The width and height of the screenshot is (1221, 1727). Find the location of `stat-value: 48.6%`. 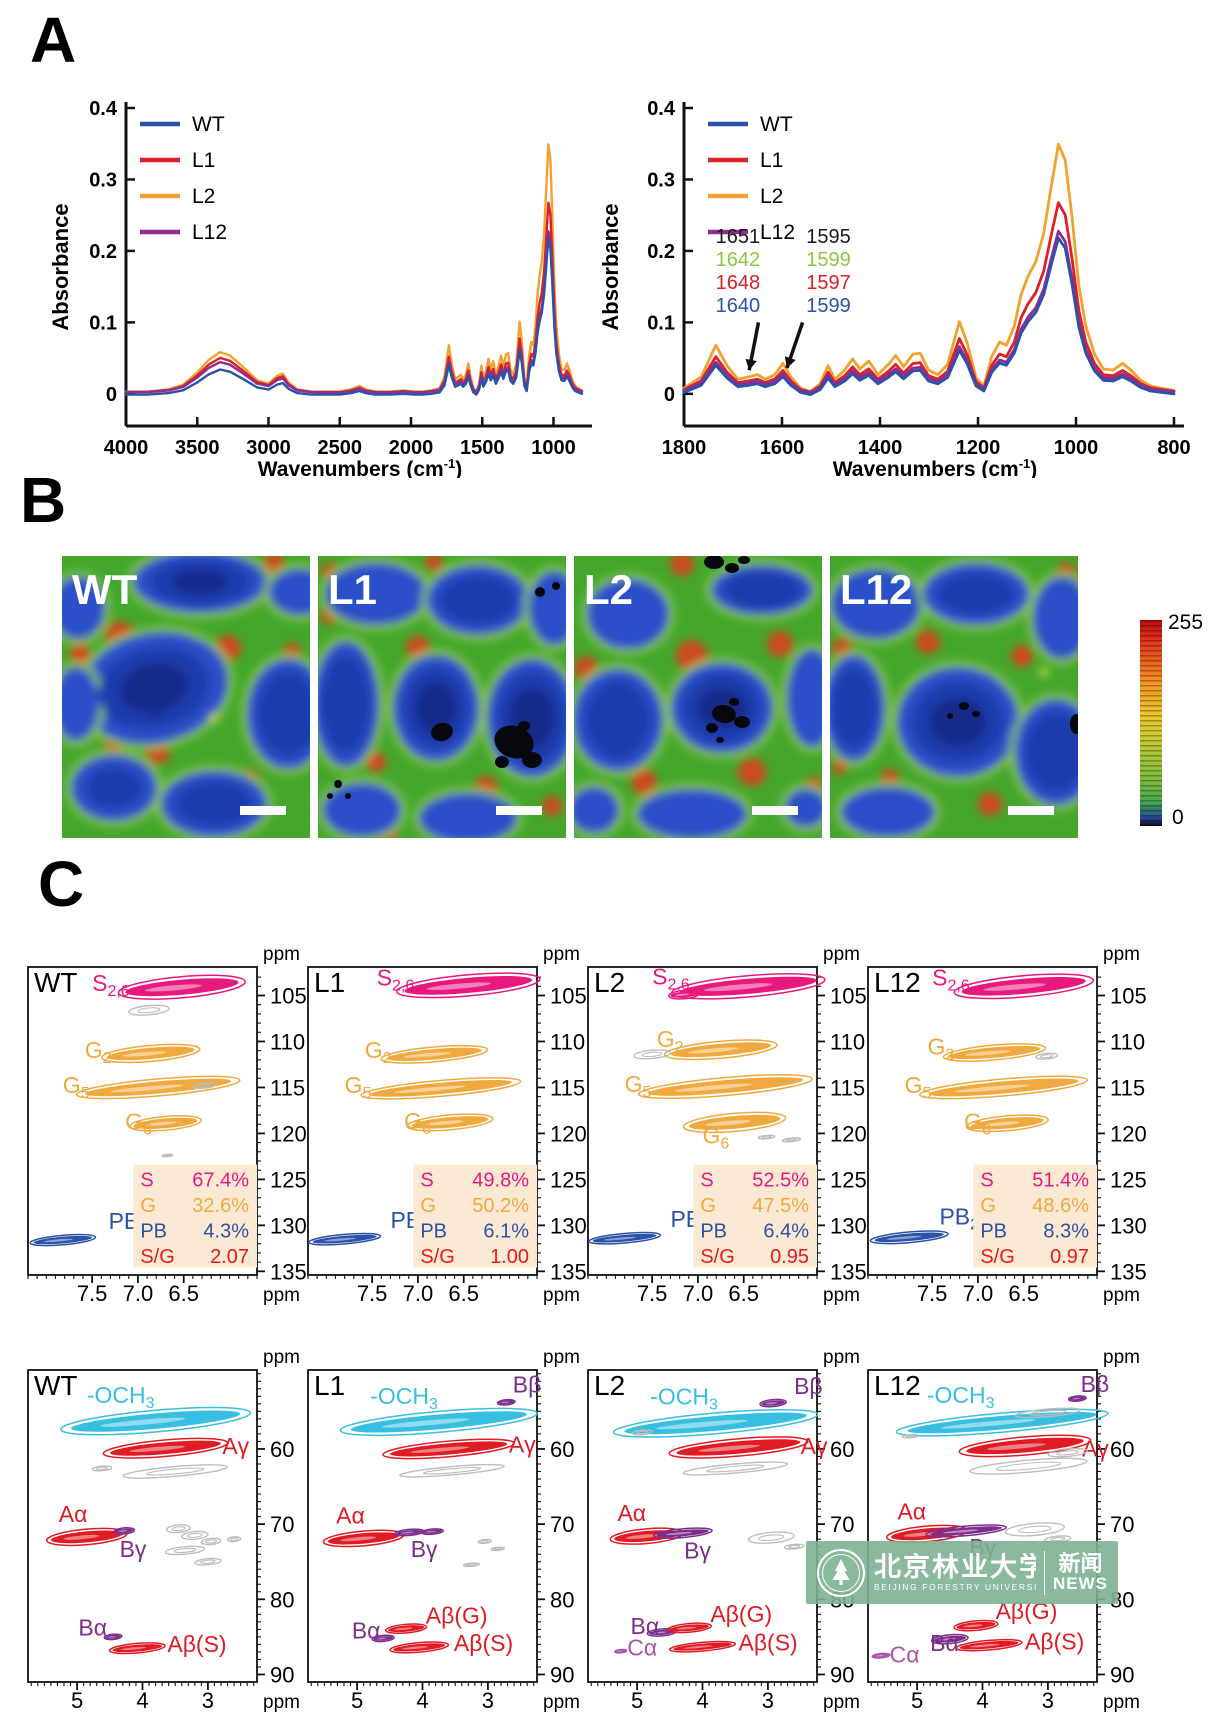

stat-value: 48.6% is located at coordinates (1060, 1206).